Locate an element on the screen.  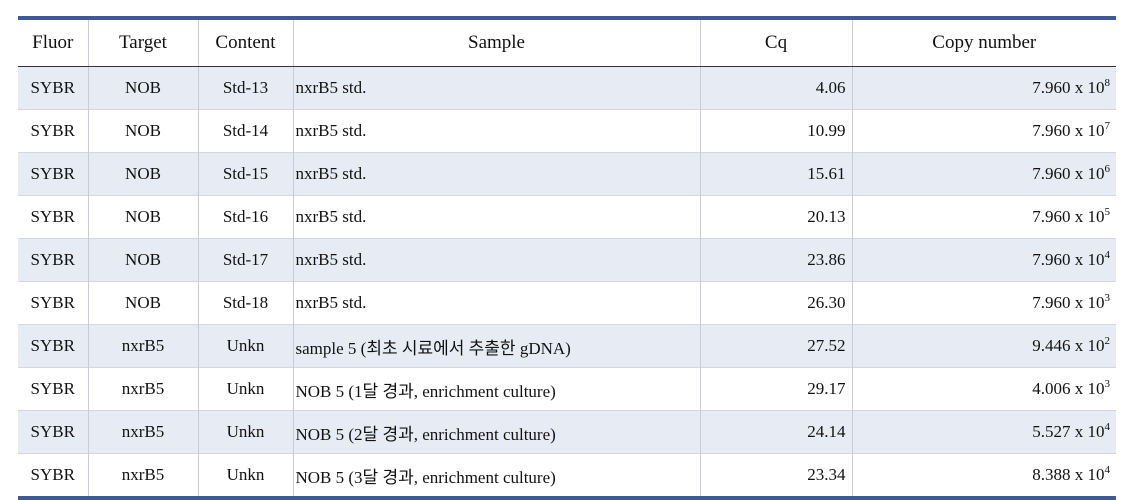
column-header: Cq is located at coordinates (775, 42).